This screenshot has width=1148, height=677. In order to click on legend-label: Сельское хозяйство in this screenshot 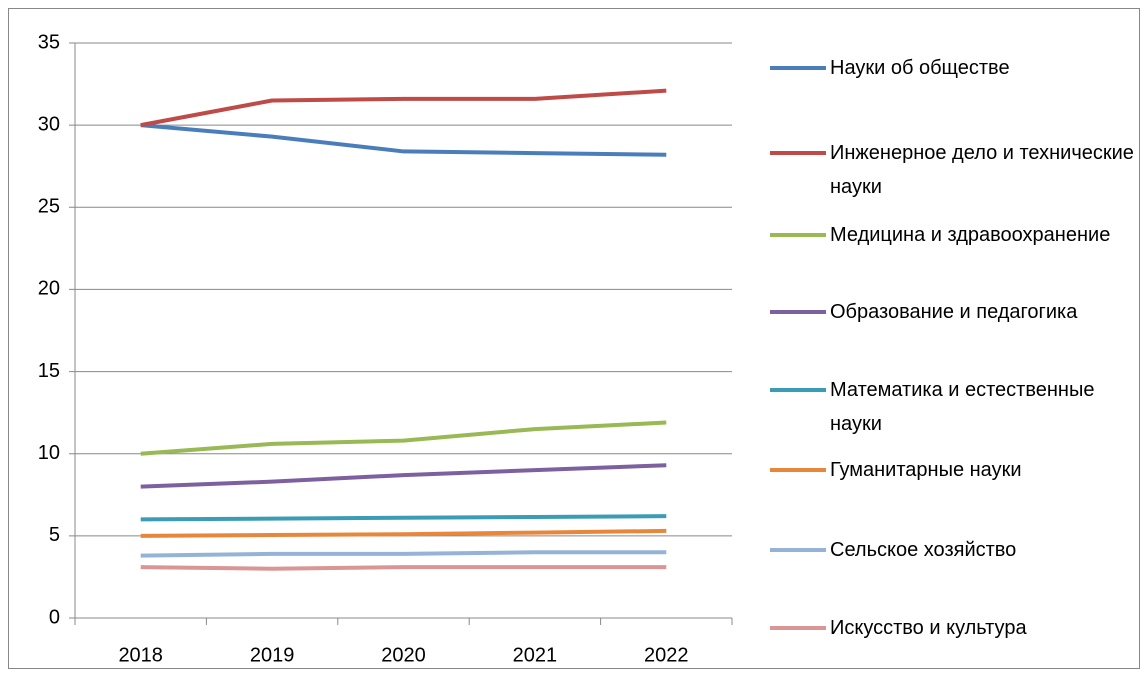, I will do `click(923, 550)`.